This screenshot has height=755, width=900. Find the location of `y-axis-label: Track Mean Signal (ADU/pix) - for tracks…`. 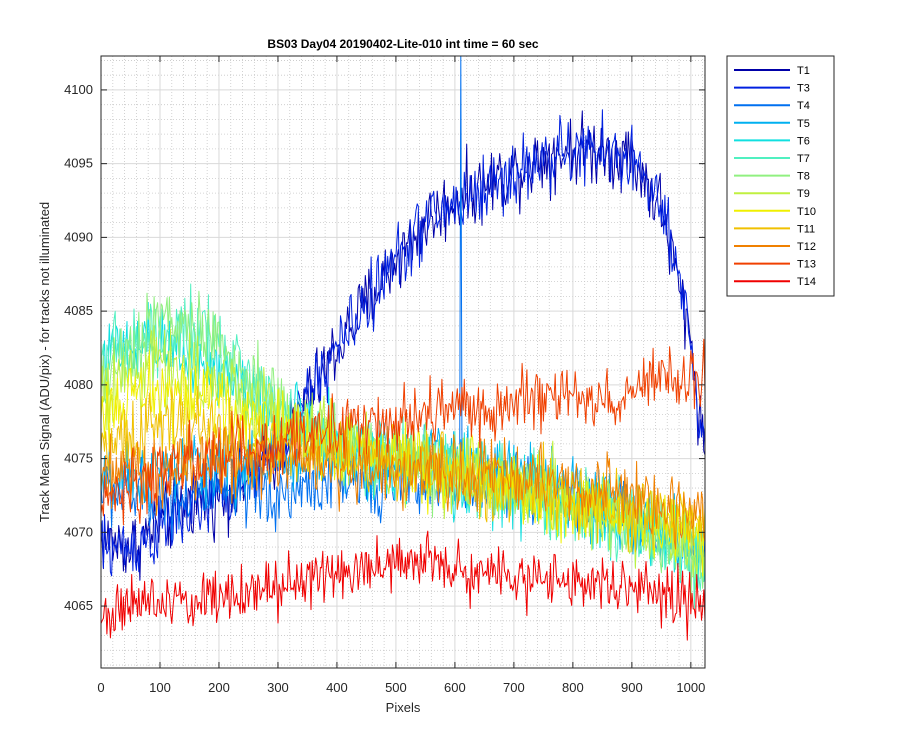

y-axis-label: Track Mean Signal (ADU/pix) - for tracks… is located at coordinates (44, 362).